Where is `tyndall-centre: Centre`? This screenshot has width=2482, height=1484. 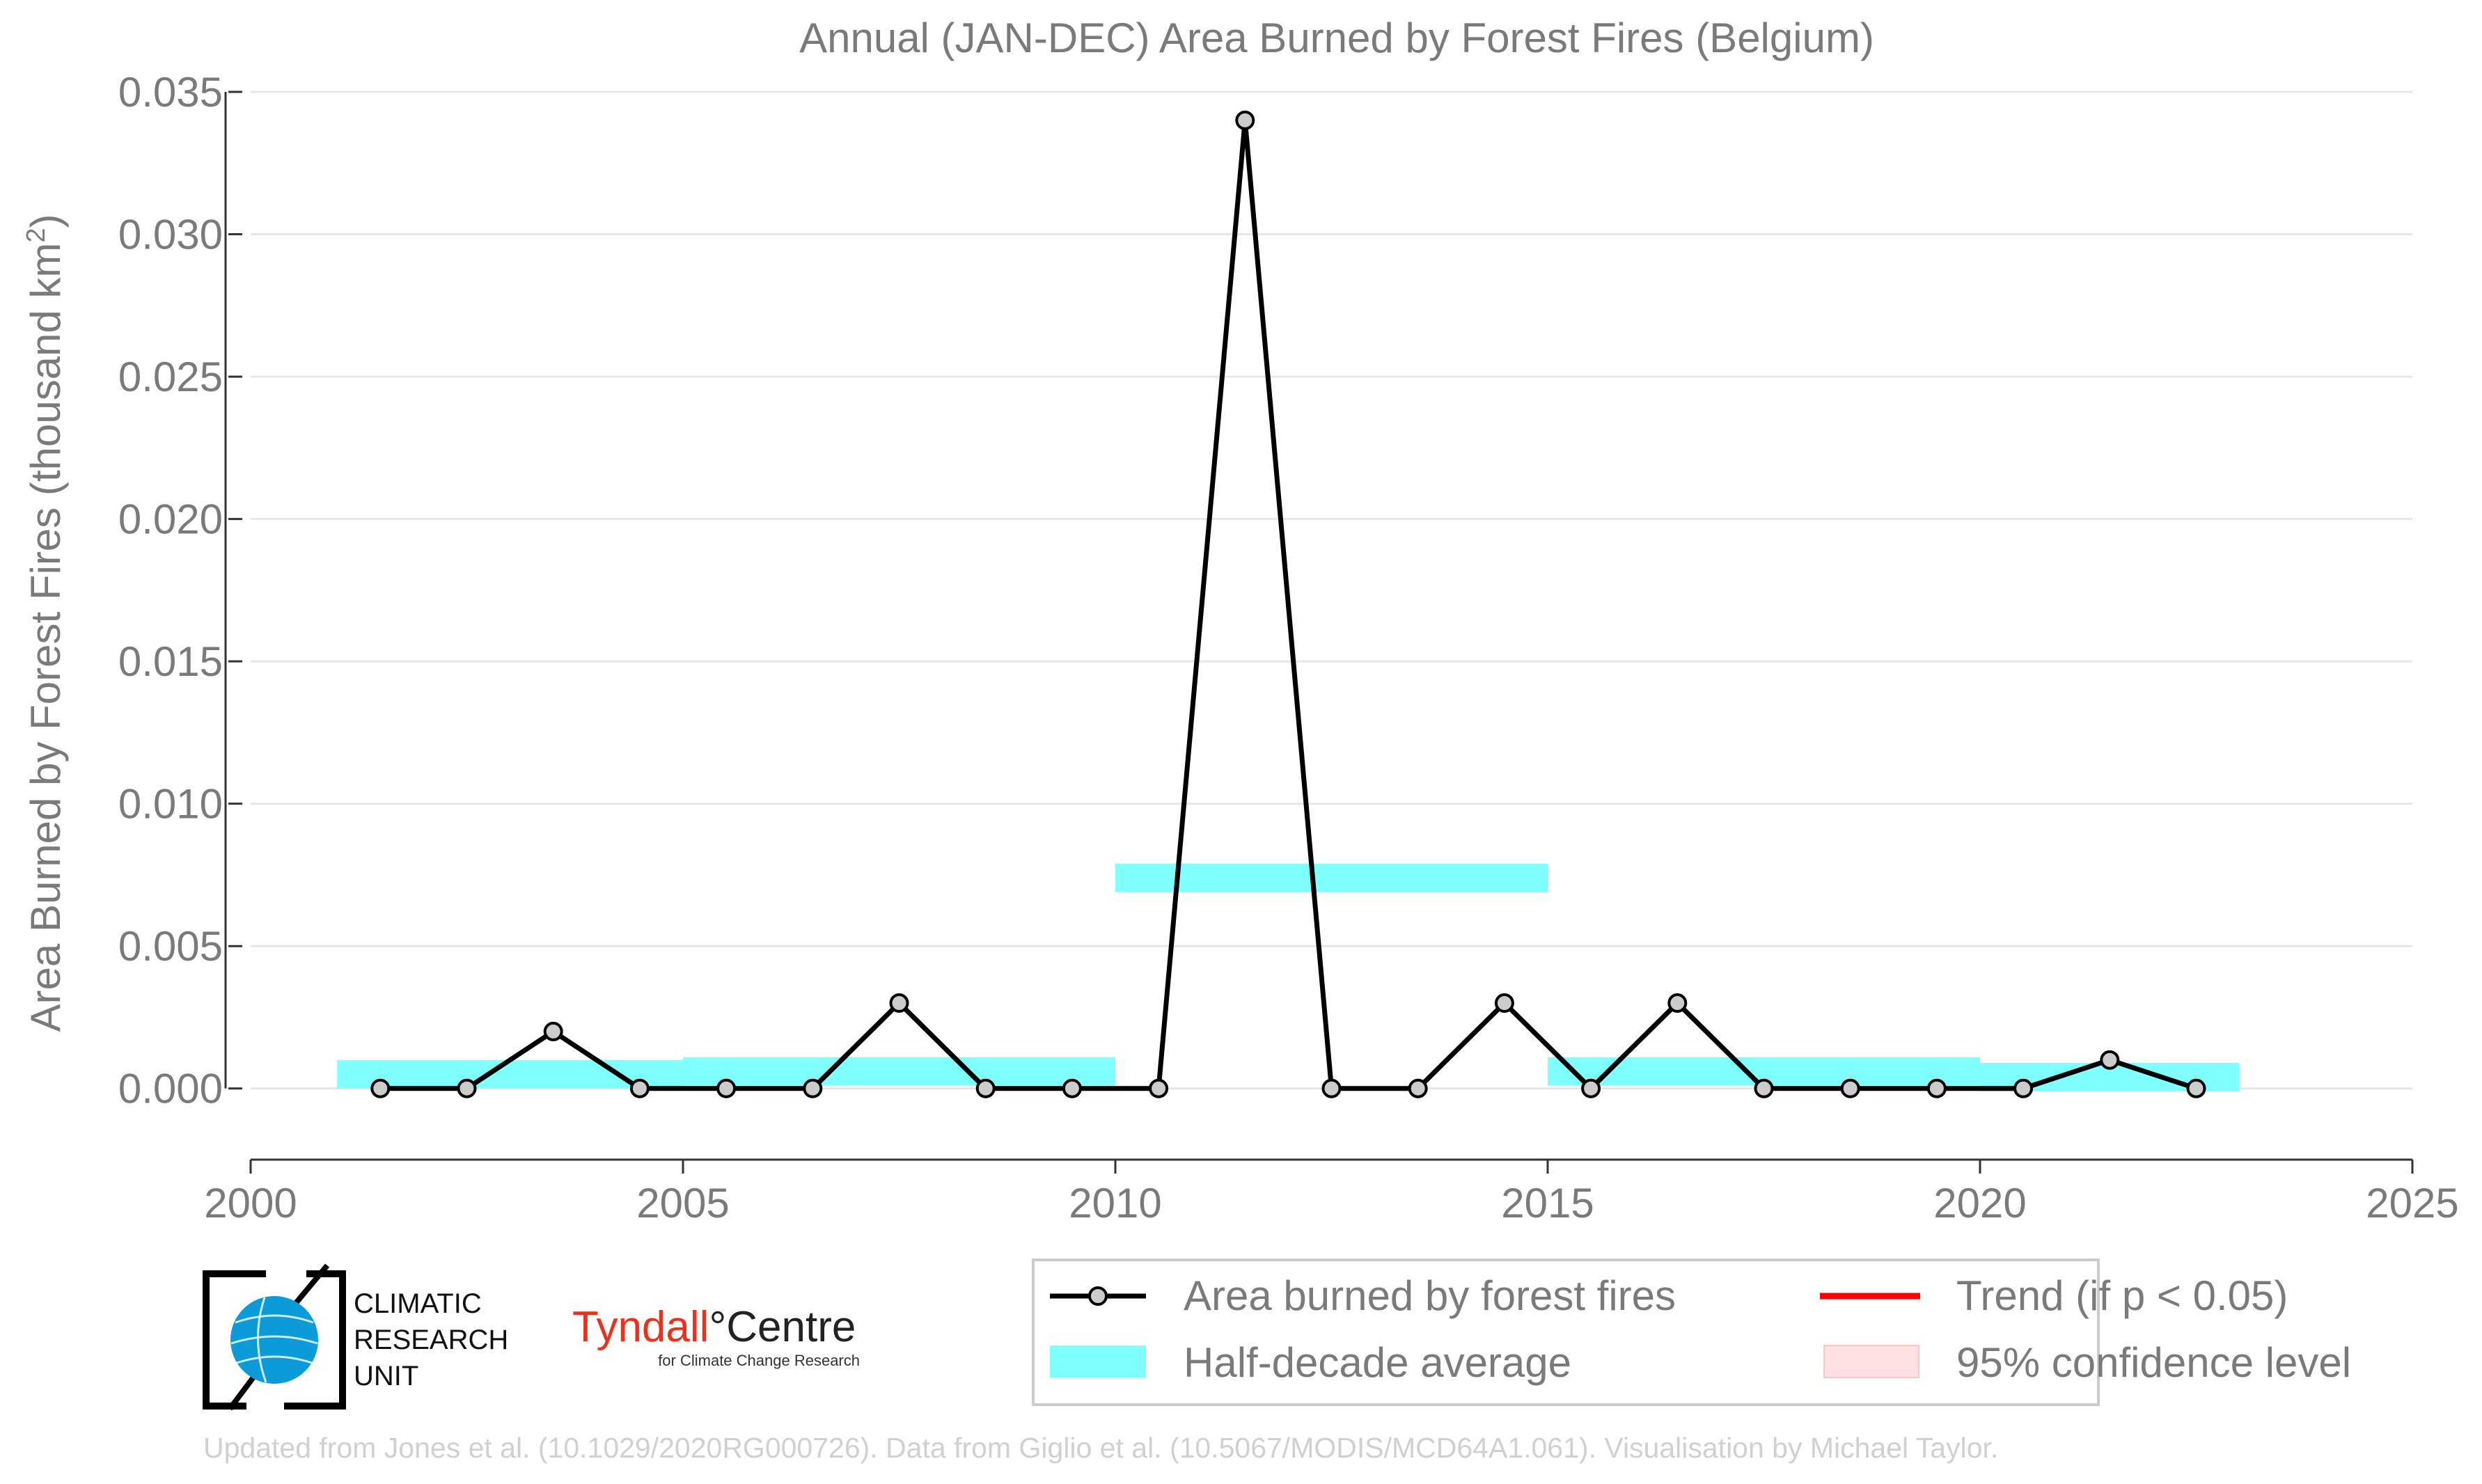
tyndall-centre: Centre is located at coordinates (791, 1327).